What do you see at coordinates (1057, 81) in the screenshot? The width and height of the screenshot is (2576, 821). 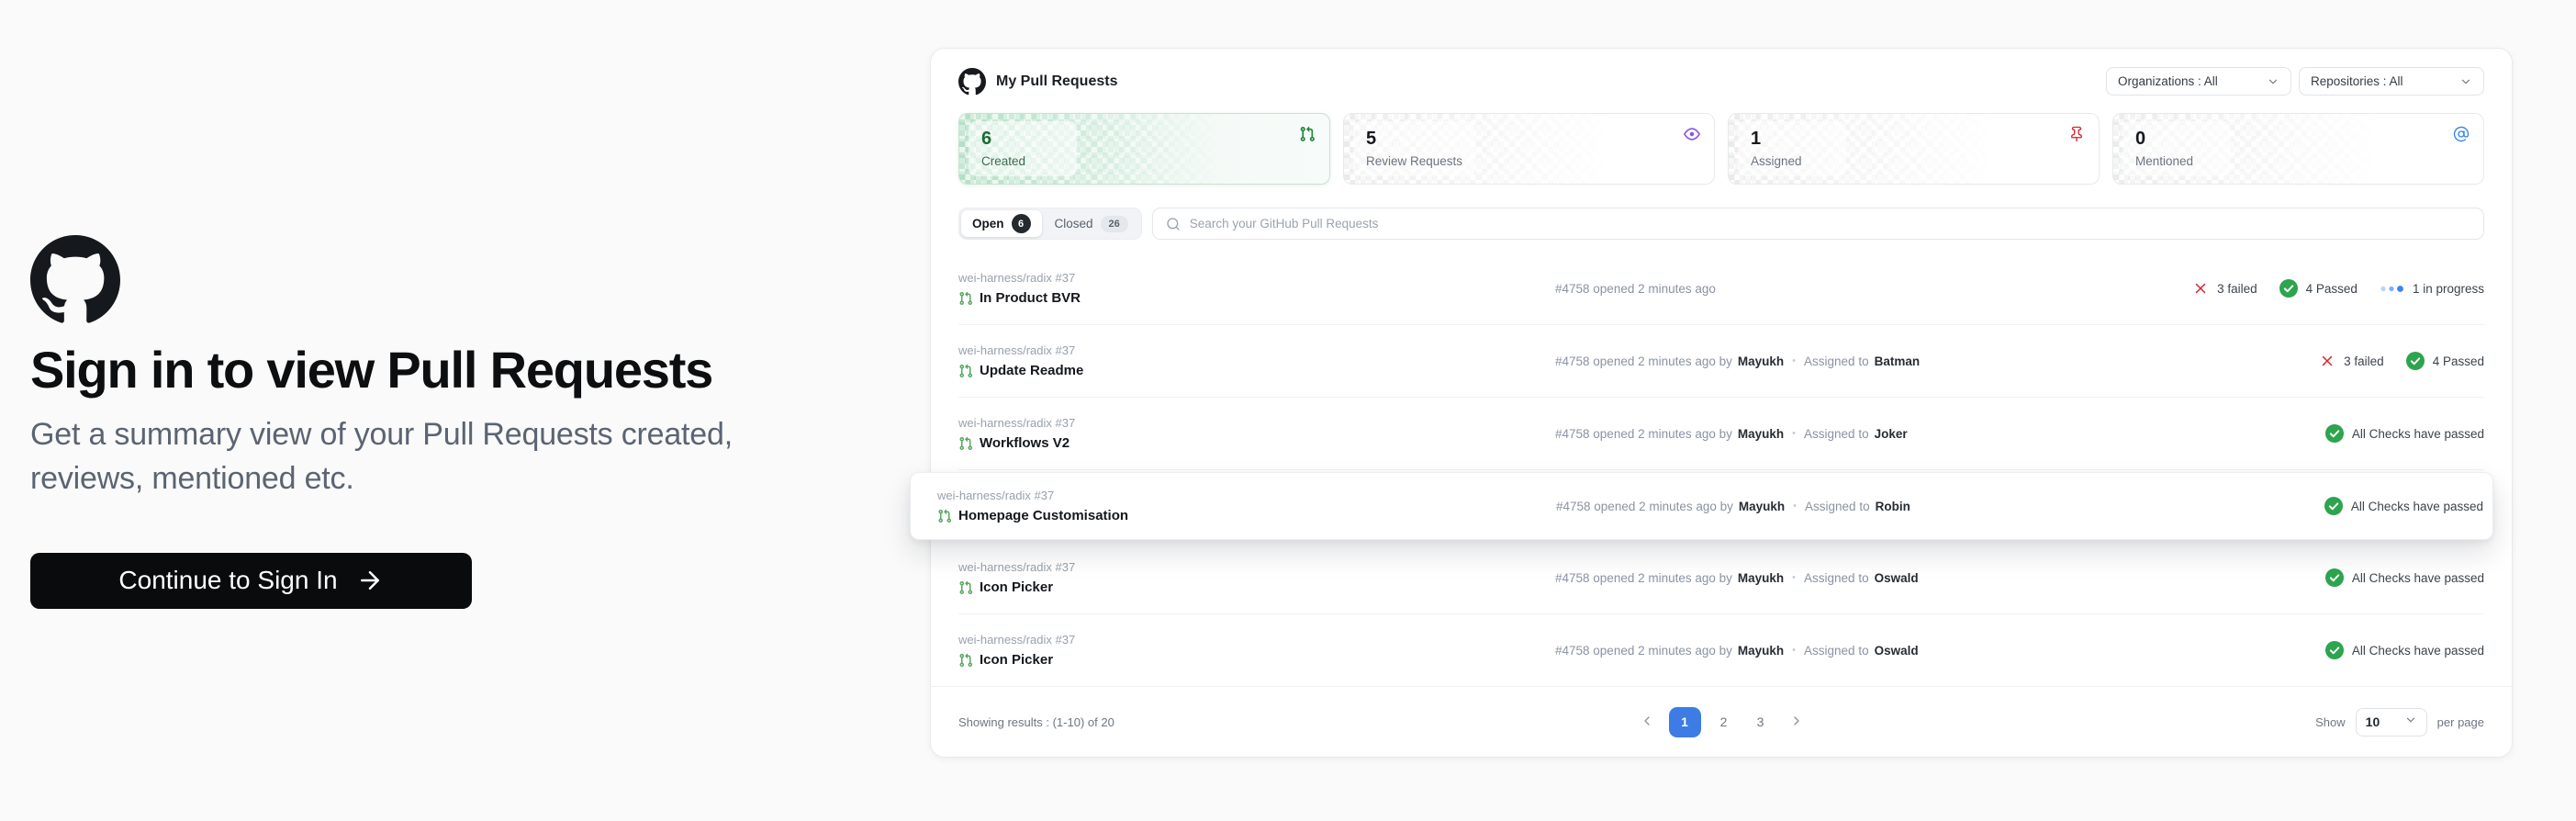 I see `card-title: My Pull Requests` at bounding box center [1057, 81].